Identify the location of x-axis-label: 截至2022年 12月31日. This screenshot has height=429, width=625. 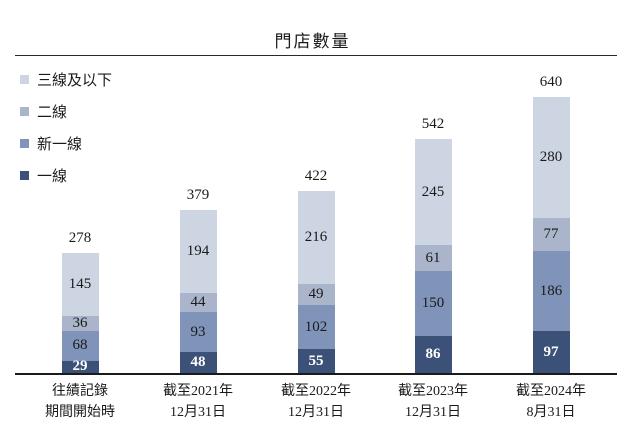
(316, 402).